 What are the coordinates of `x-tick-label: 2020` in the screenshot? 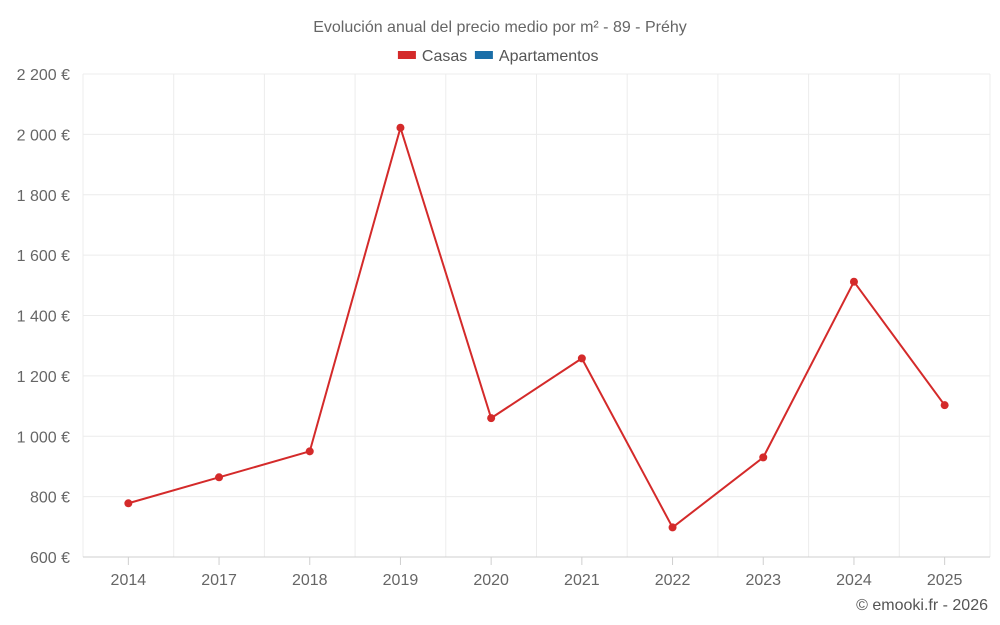 It's located at (491, 580).